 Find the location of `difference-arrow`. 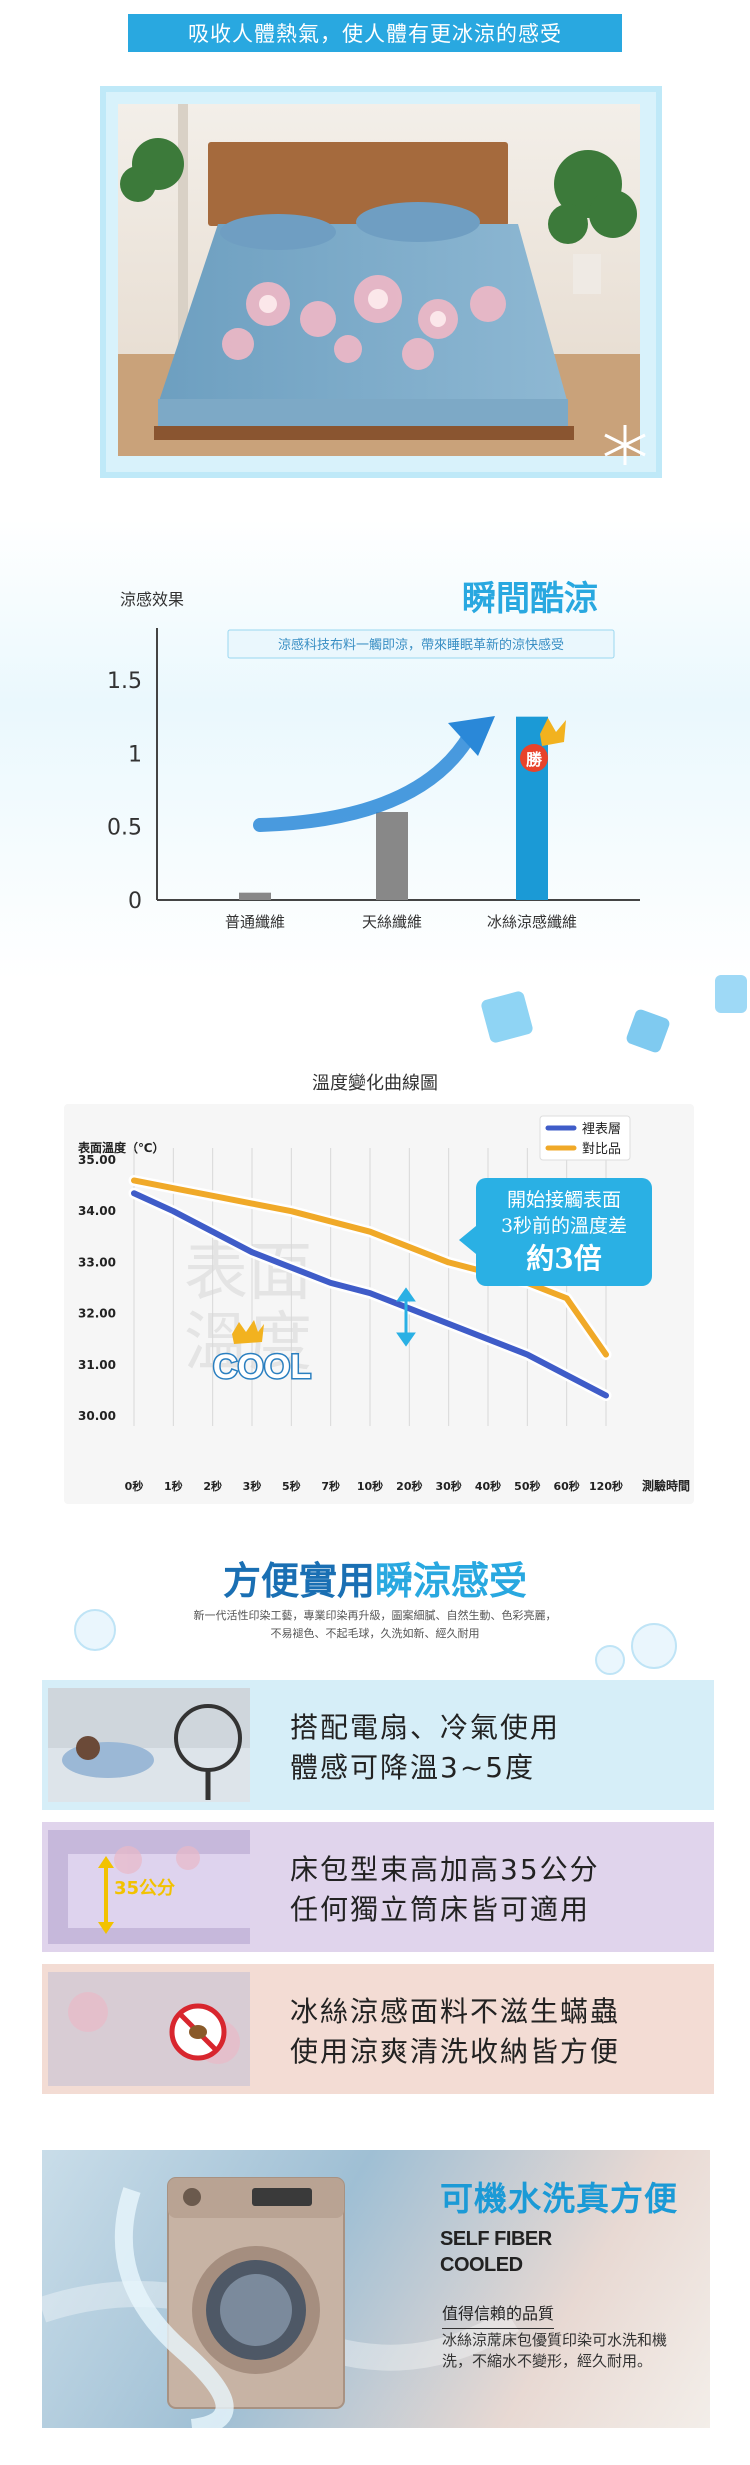

difference-arrow is located at coordinates (406, 1317).